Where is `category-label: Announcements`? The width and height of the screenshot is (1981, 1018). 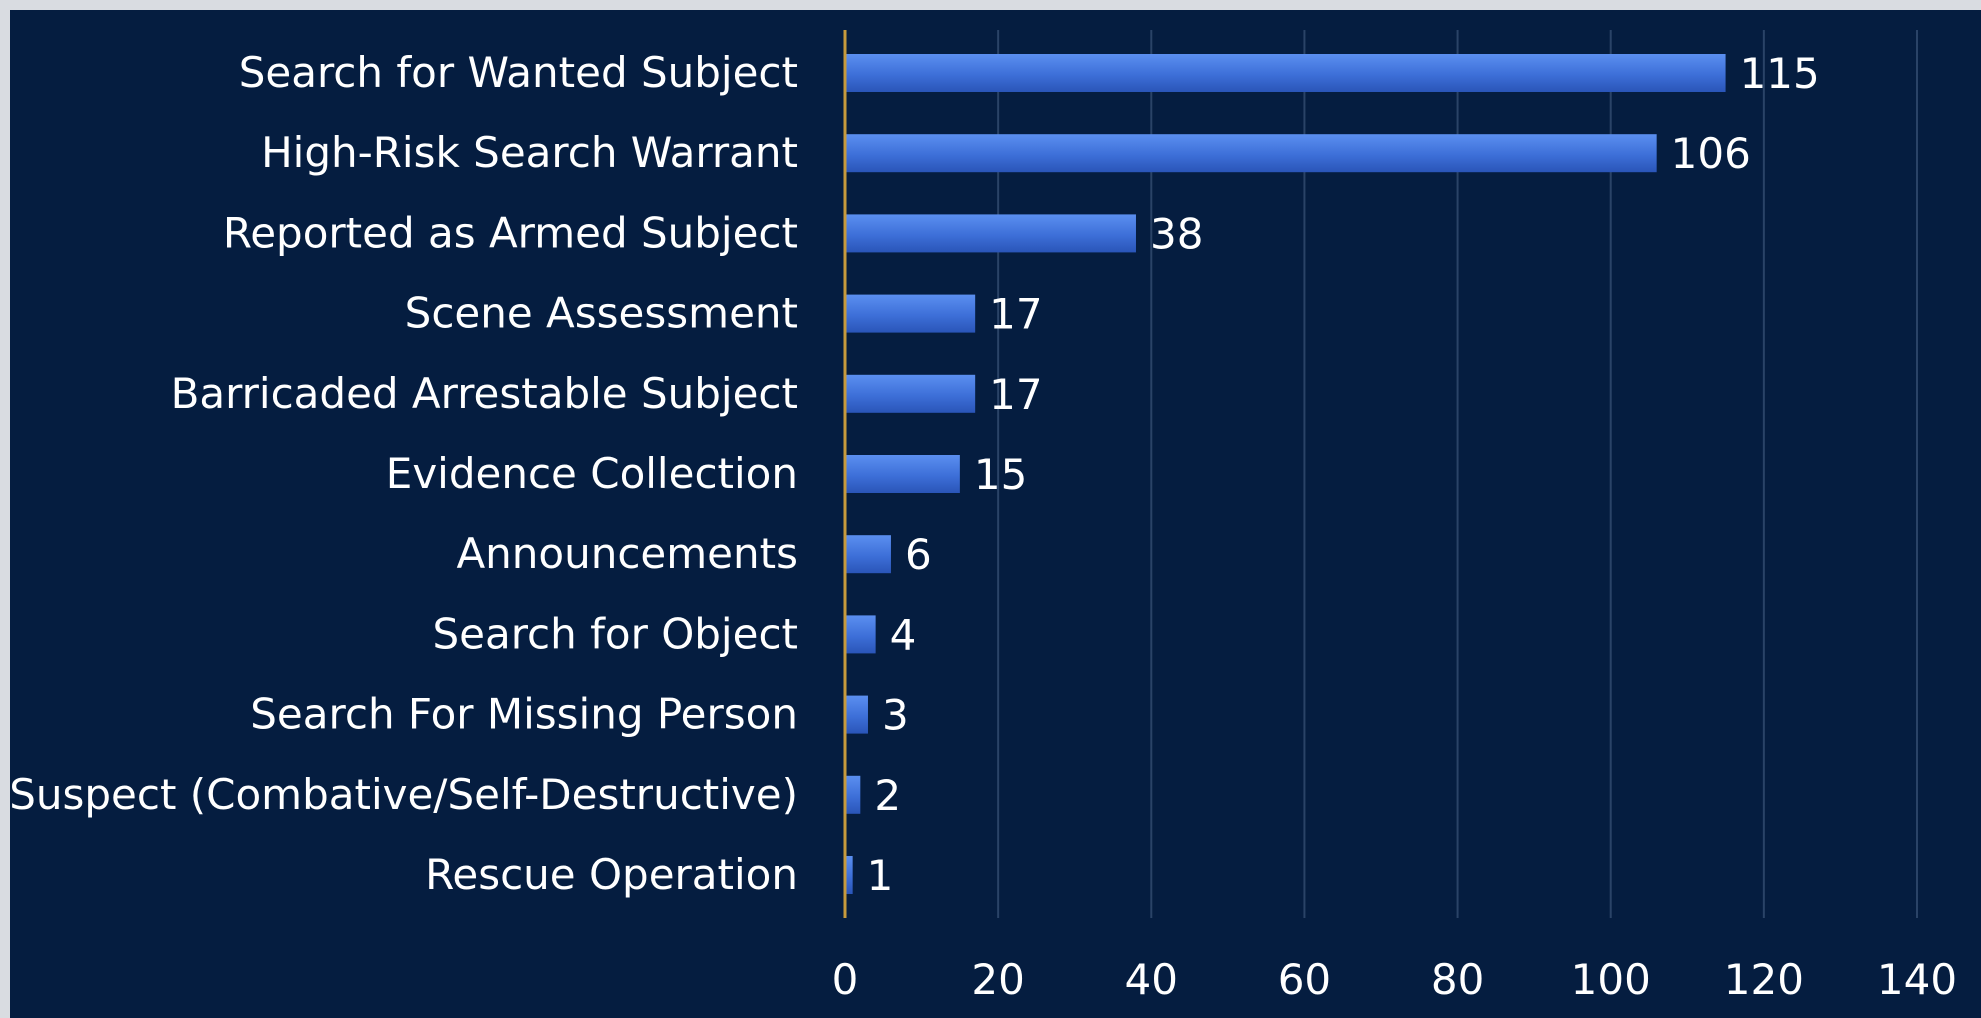 category-label: Announcements is located at coordinates (627, 553).